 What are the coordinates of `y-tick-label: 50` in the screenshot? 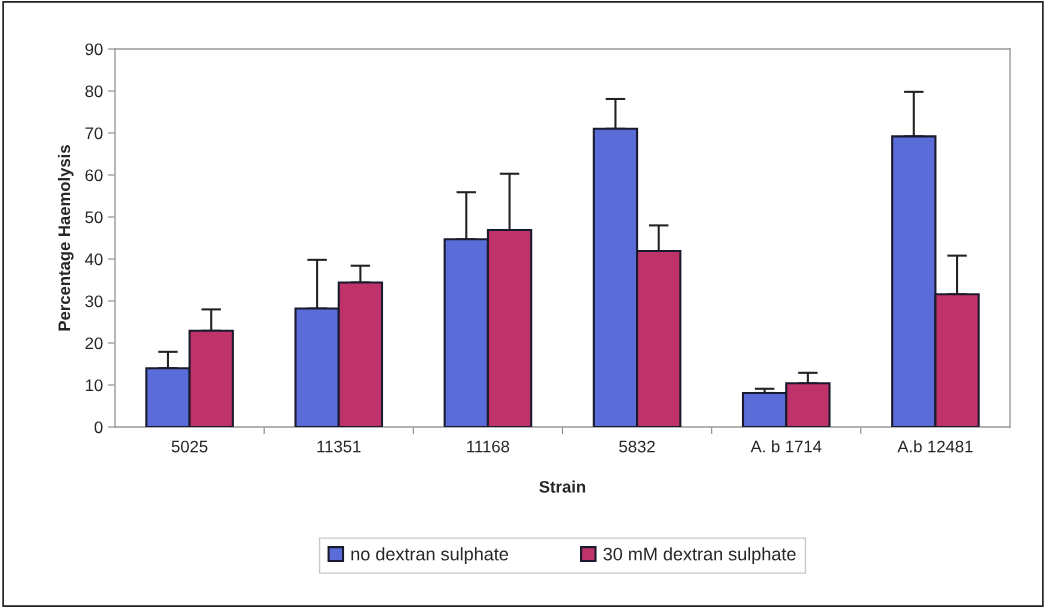 It's located at (94, 217).